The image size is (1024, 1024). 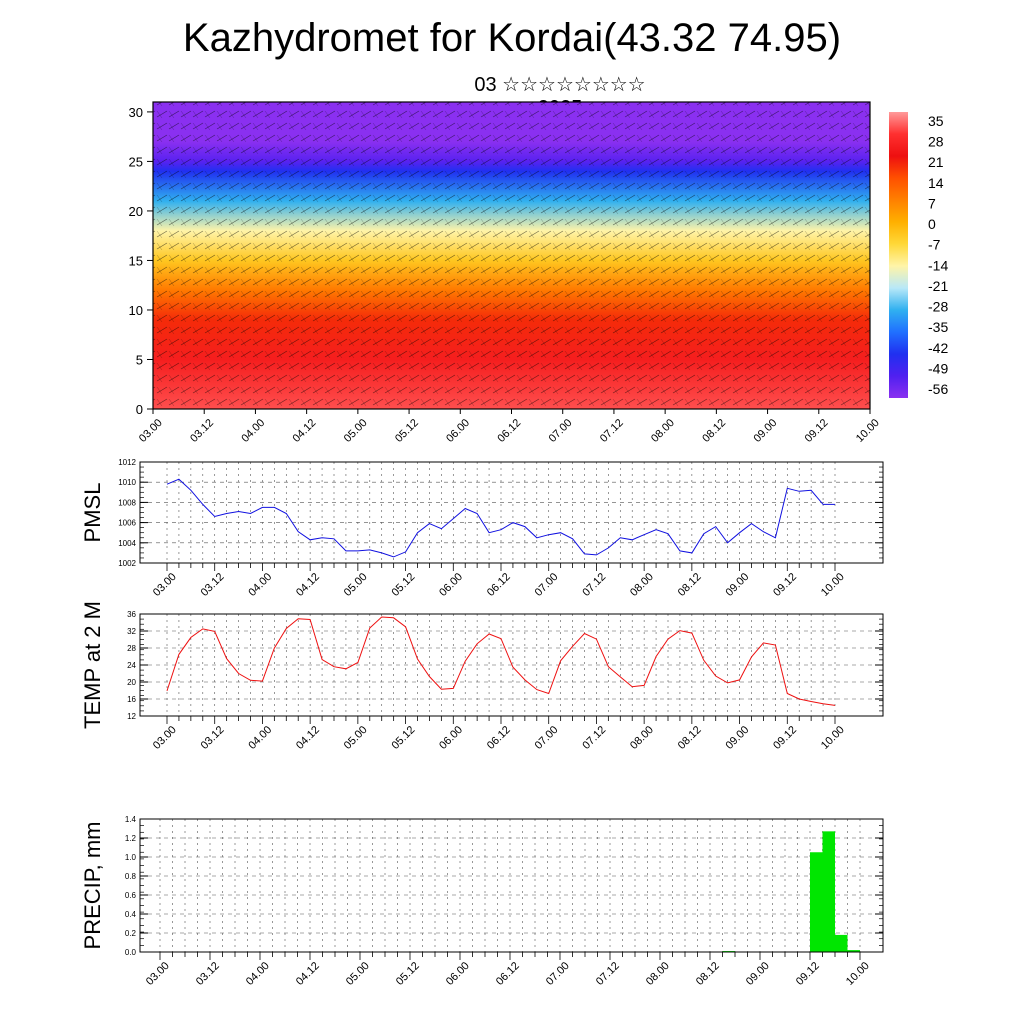 What do you see at coordinates (127, 543) in the screenshot?
I see `y-tick-label: 1004` at bounding box center [127, 543].